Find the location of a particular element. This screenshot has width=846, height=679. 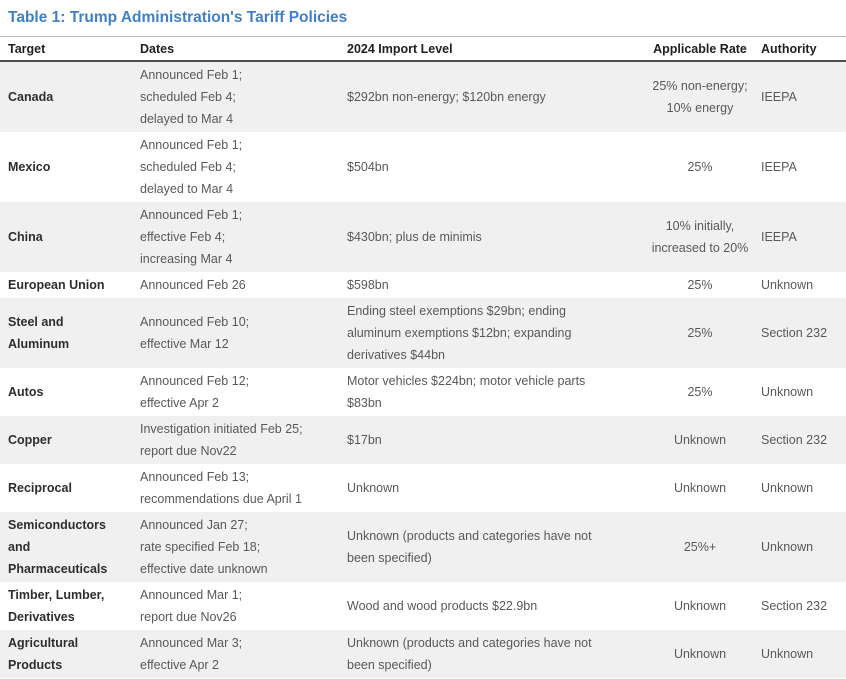

cell-import-level: $598bn is located at coordinates (496, 285).